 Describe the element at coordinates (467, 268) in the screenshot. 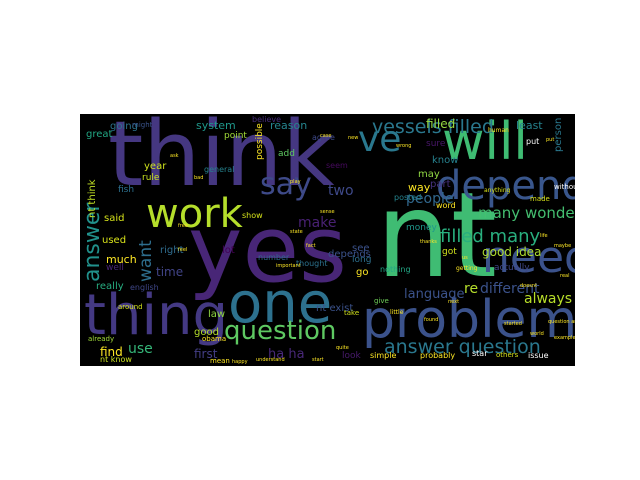

I see `word: getting` at that location.